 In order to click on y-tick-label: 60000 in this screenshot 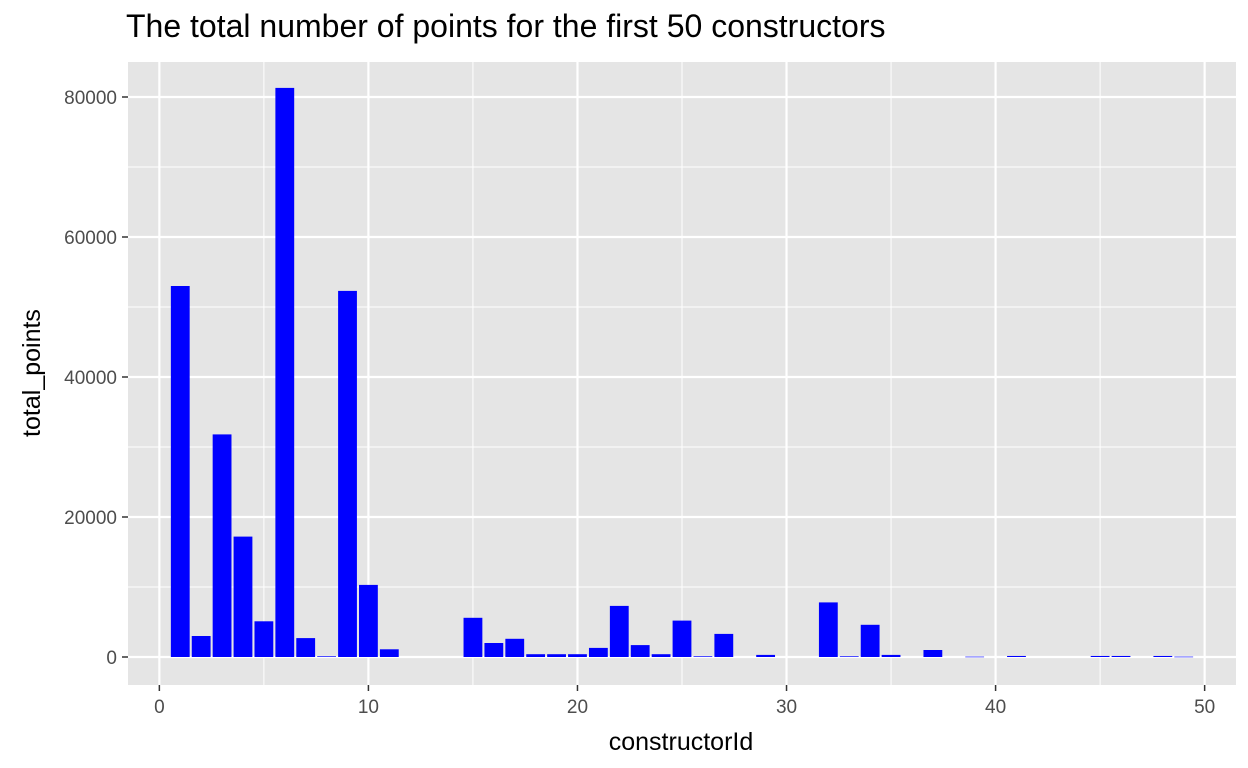, I will do `click(90, 238)`.